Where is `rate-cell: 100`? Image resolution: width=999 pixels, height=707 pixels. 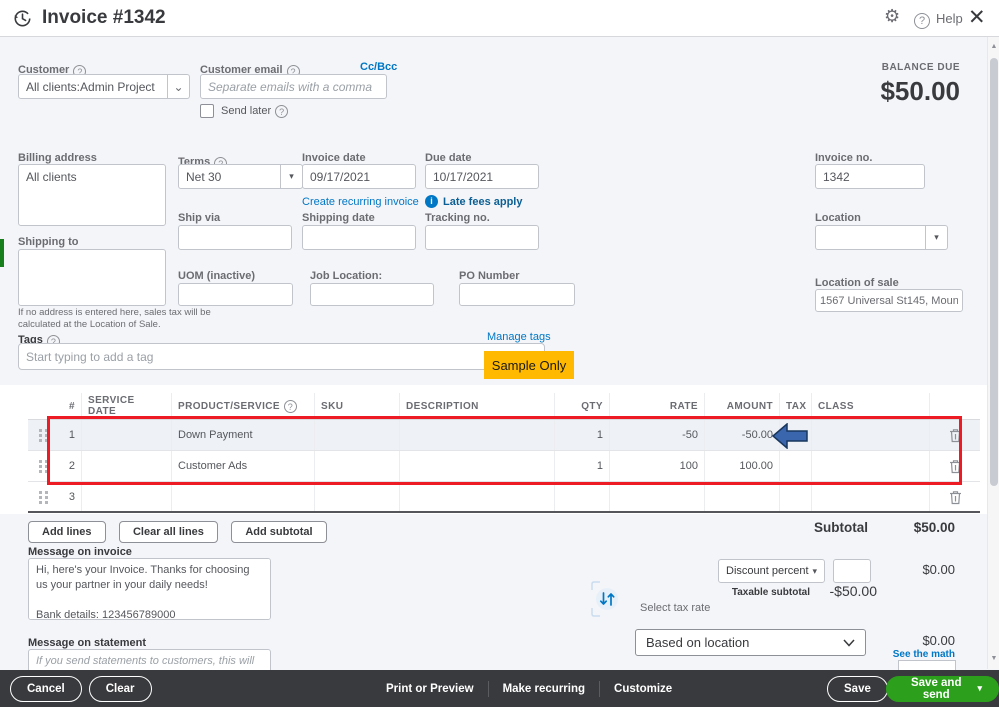 rate-cell: 100 is located at coordinates (657, 466).